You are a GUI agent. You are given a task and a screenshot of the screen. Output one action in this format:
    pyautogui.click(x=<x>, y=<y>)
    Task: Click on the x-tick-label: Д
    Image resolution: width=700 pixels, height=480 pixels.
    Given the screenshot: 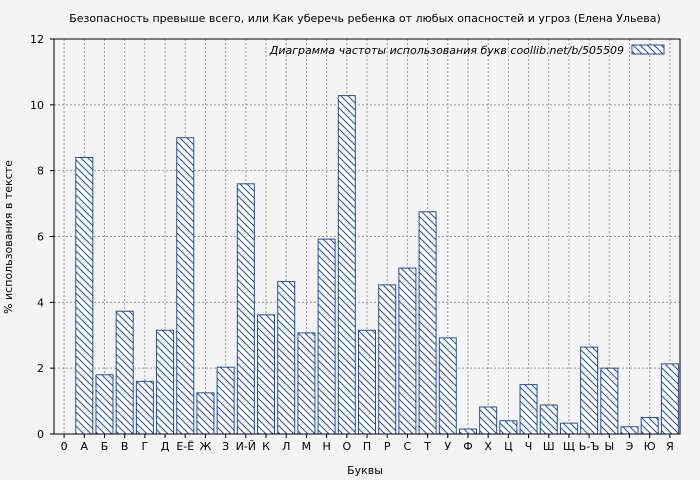 What is the action you would take?
    pyautogui.click(x=165, y=446)
    